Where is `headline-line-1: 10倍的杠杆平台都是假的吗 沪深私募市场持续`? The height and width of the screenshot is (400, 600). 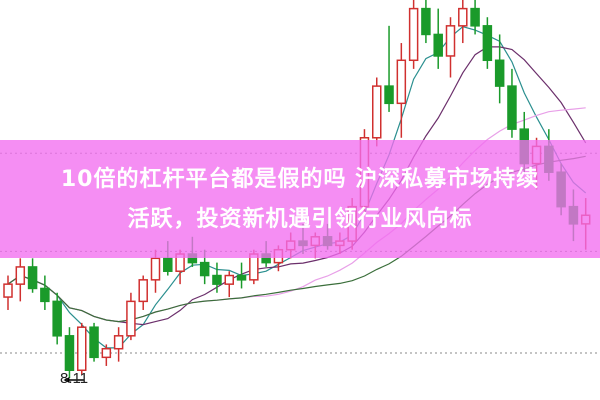 headline-line-1: 10倍的杠杆平台都是假的吗 沪深私募市场持续 is located at coordinates (300, 179).